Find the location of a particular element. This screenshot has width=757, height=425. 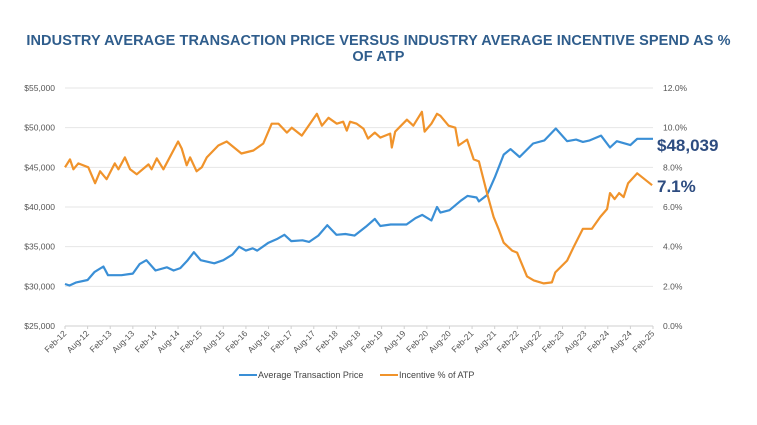

right-axis-tick-label: 8.0% is located at coordinates (673, 167).